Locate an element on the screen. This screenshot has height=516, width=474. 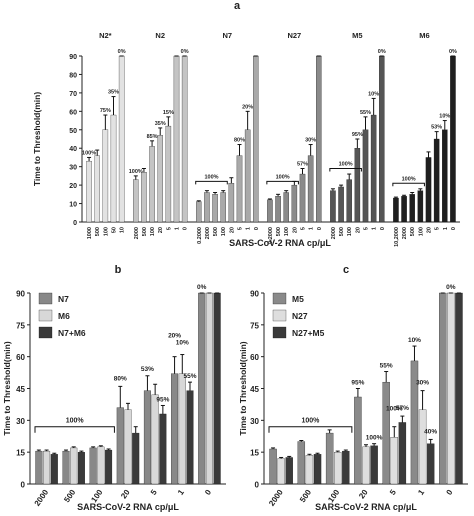
panel-b-pct-label: 95% is located at coordinates (162, 399).